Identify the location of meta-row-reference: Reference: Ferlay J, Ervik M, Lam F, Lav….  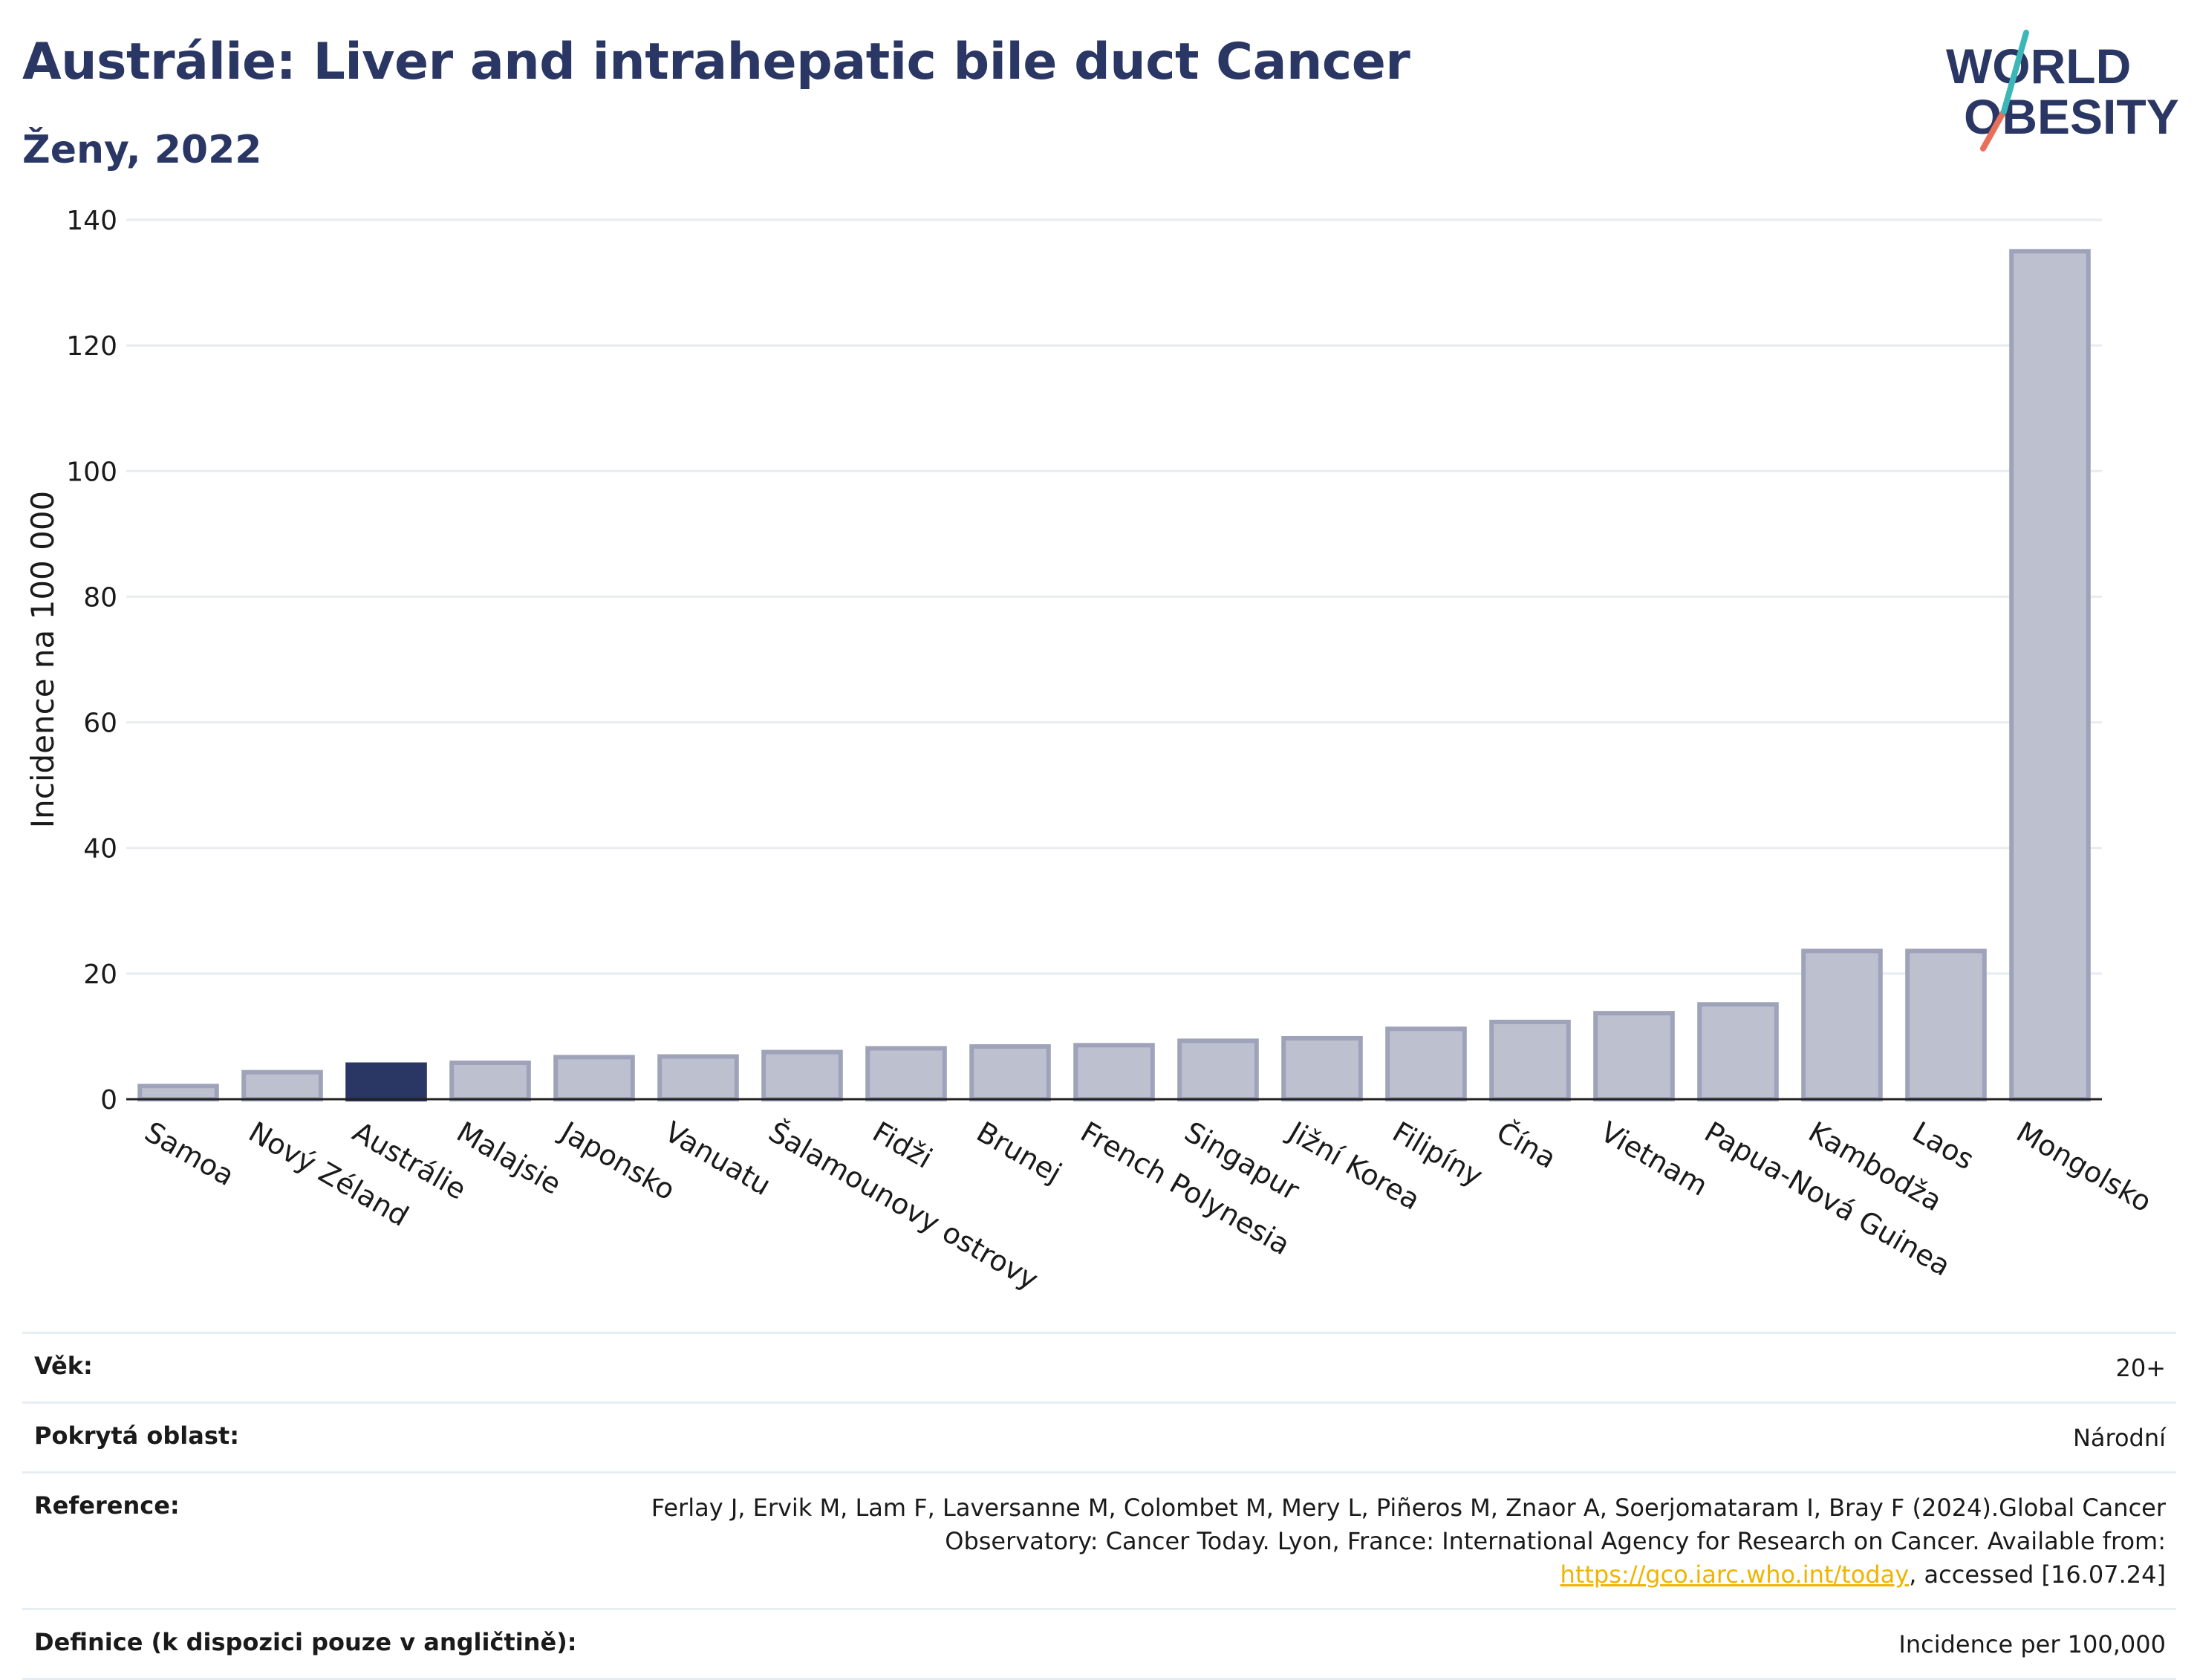
(1099, 1540).